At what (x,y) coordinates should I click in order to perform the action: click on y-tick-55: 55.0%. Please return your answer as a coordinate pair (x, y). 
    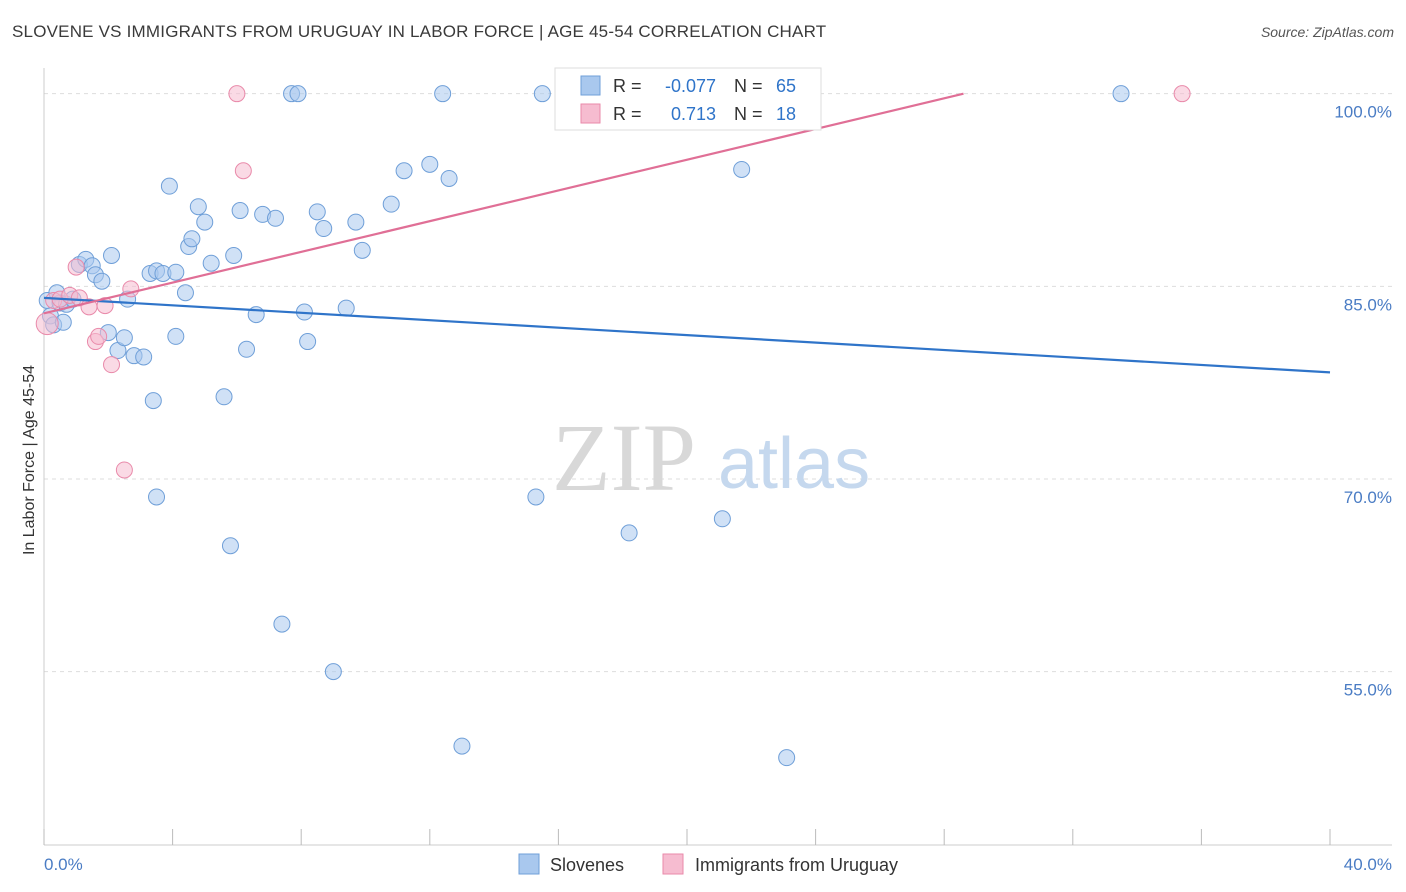
    Looking at the image, I should click on (1368, 690).